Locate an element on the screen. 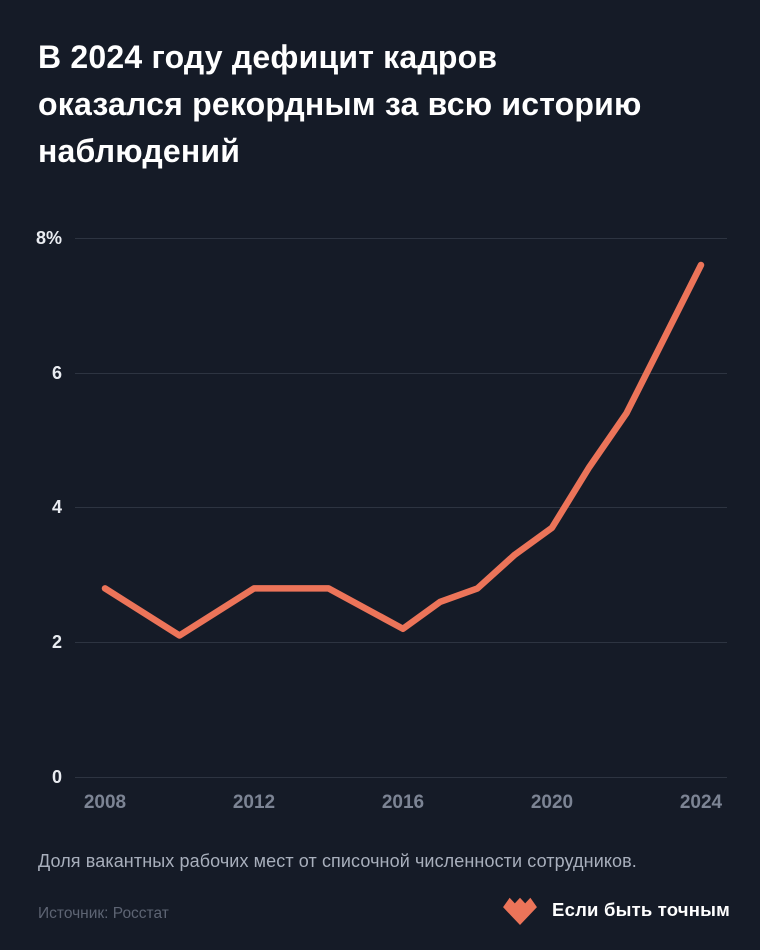 This screenshot has width=760, height=950. x-axis-tick-2020: 2020 is located at coordinates (552, 802).